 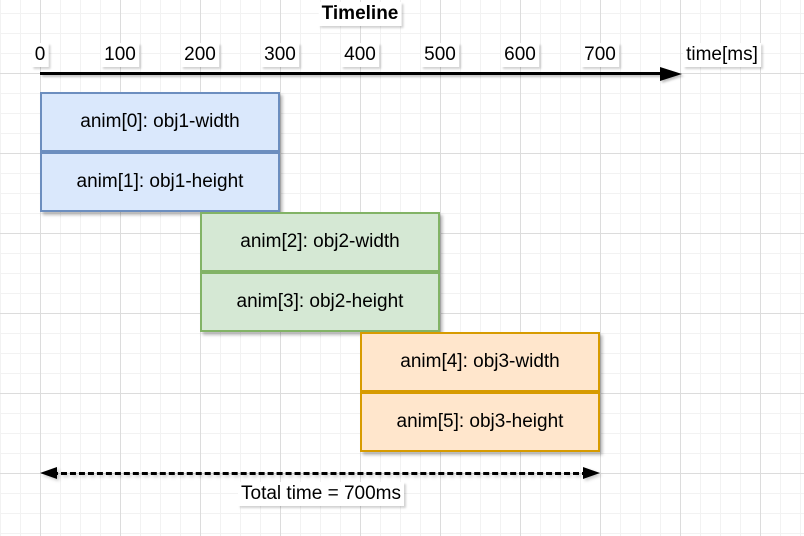 What do you see at coordinates (40, 55) in the screenshot?
I see `tick-label-0: 0` at bounding box center [40, 55].